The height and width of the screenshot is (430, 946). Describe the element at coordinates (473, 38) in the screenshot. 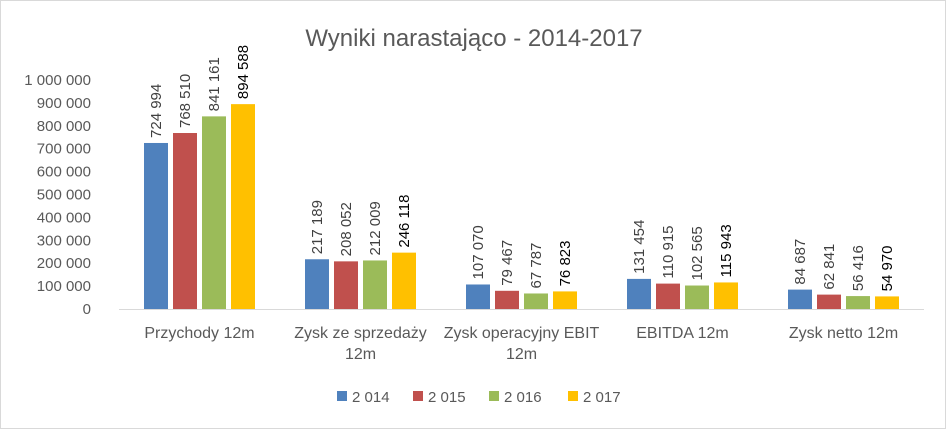

I see `chart-title: Wyniki narastająco - 2014-2017` at that location.